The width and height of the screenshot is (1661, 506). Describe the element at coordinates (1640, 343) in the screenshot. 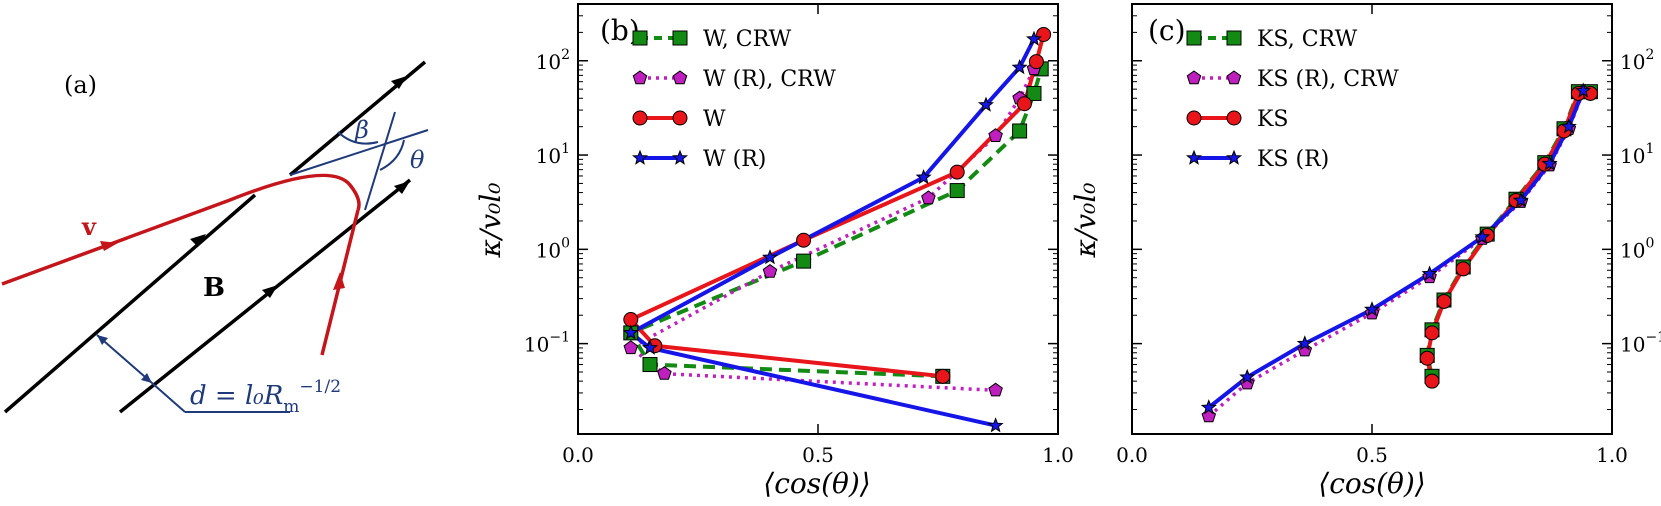

I see `y-tick-label: 10⁻¹` at that location.